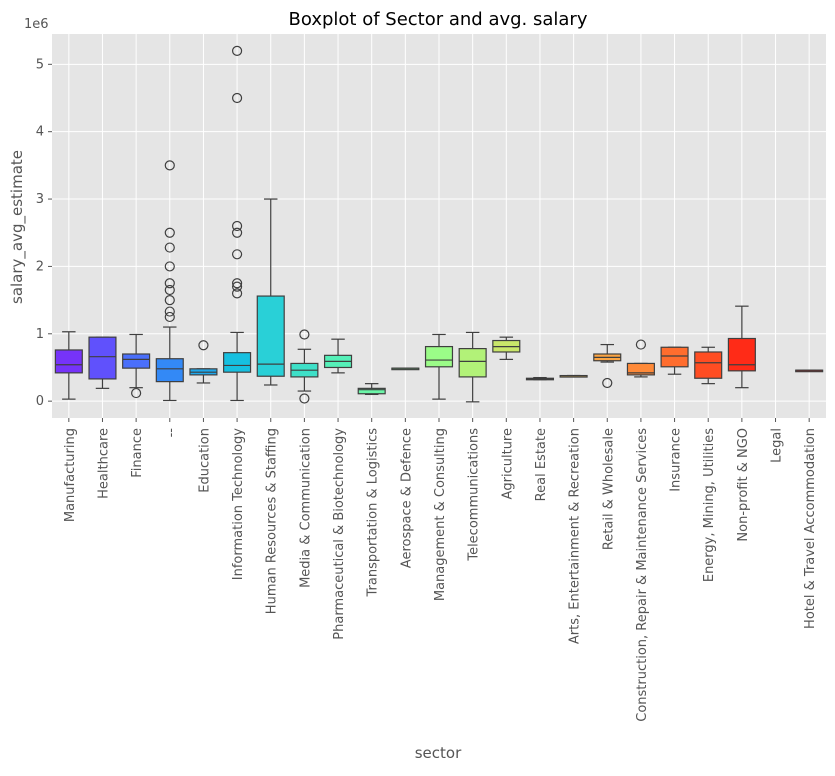  What do you see at coordinates (171, 433) in the screenshot?
I see `x-tick-label: --` at bounding box center [171, 433].